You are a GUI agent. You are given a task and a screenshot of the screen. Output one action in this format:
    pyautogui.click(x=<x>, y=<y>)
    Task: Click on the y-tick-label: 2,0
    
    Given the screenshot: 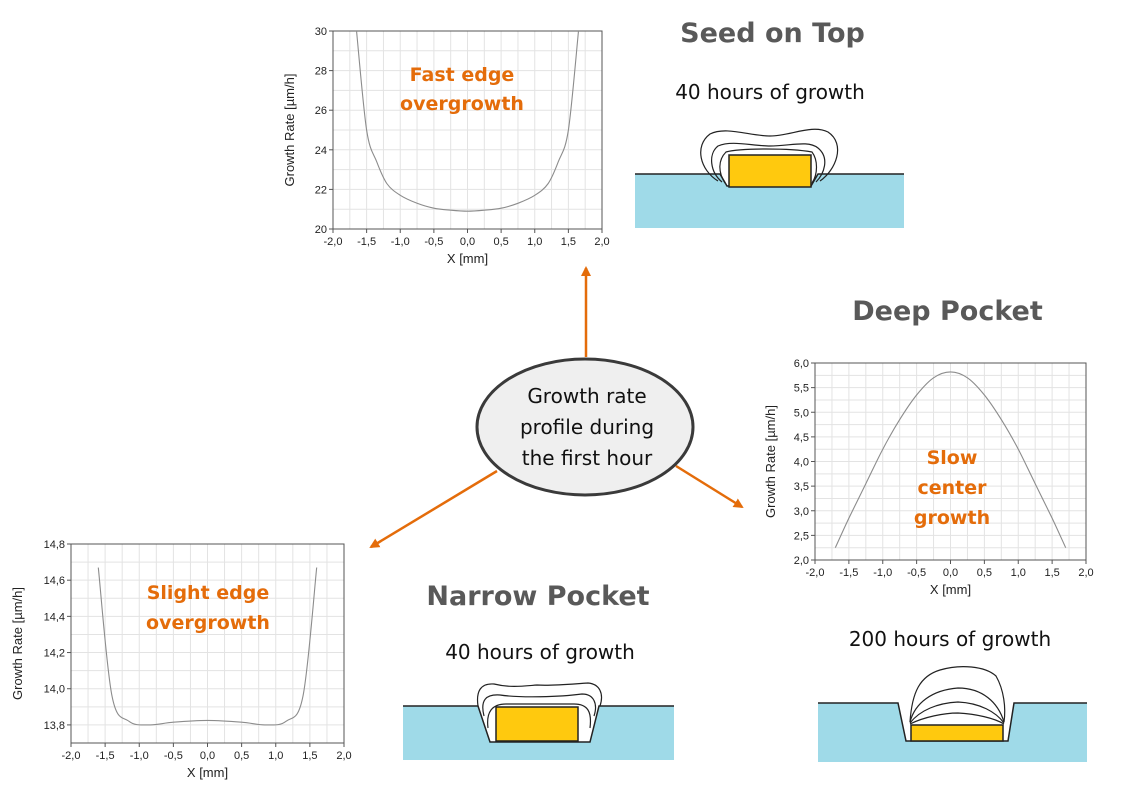 What is the action you would take?
    pyautogui.click(x=801, y=561)
    